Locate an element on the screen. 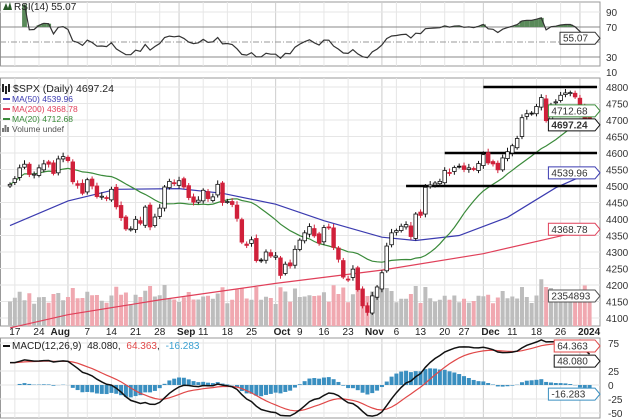  last-price-badge-frame is located at coordinates (574, 125).